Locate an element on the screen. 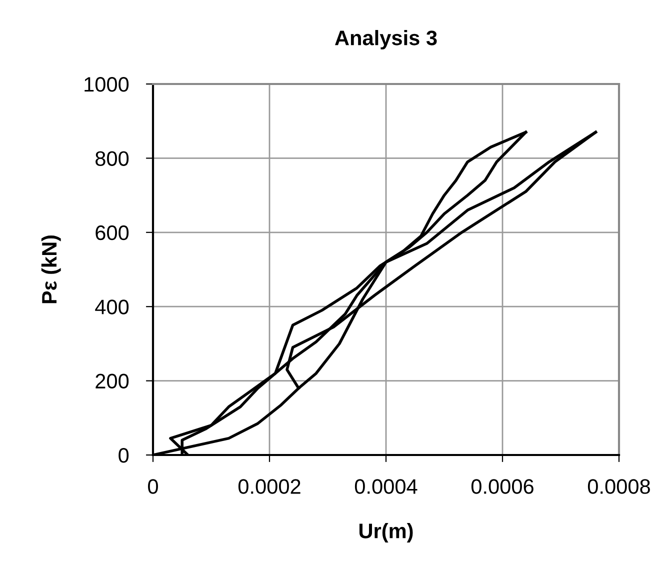 Image resolution: width=654 pixels, height=574 pixels. x-tick-label: 0.0002 is located at coordinates (269, 486).